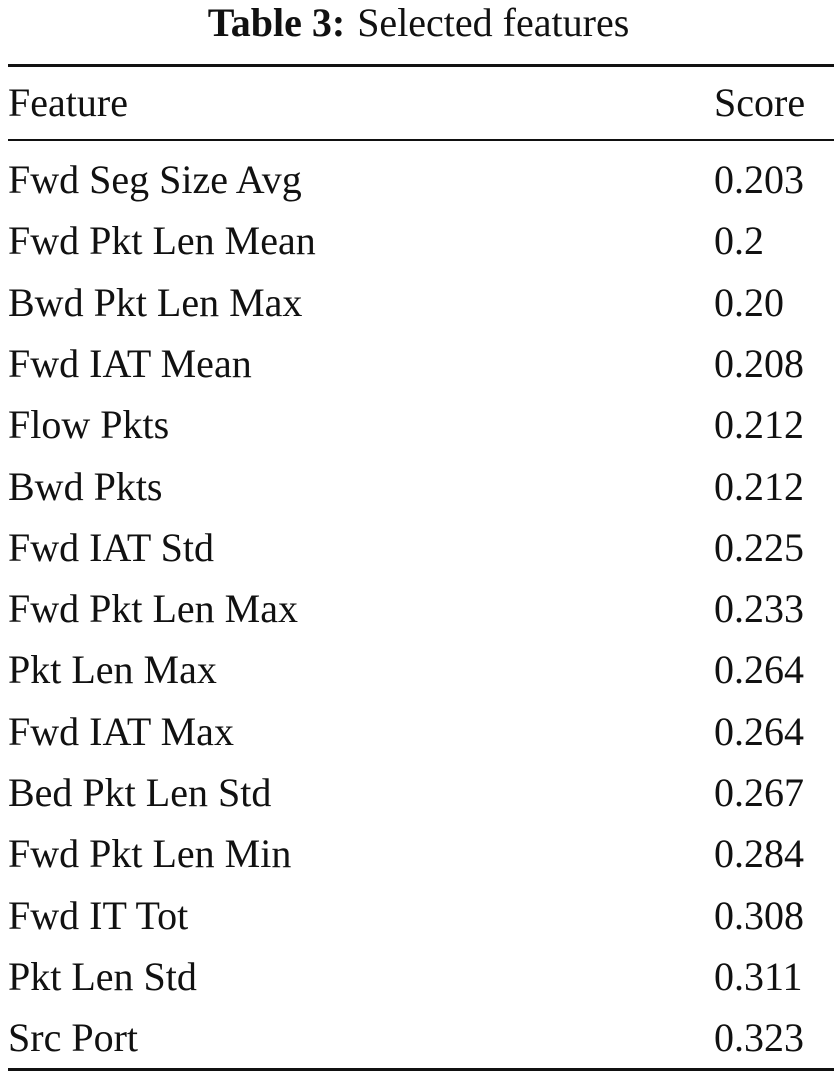 The image size is (837, 1075). I want to click on table-caption: Table 3: Selected features, so click(418, 23).